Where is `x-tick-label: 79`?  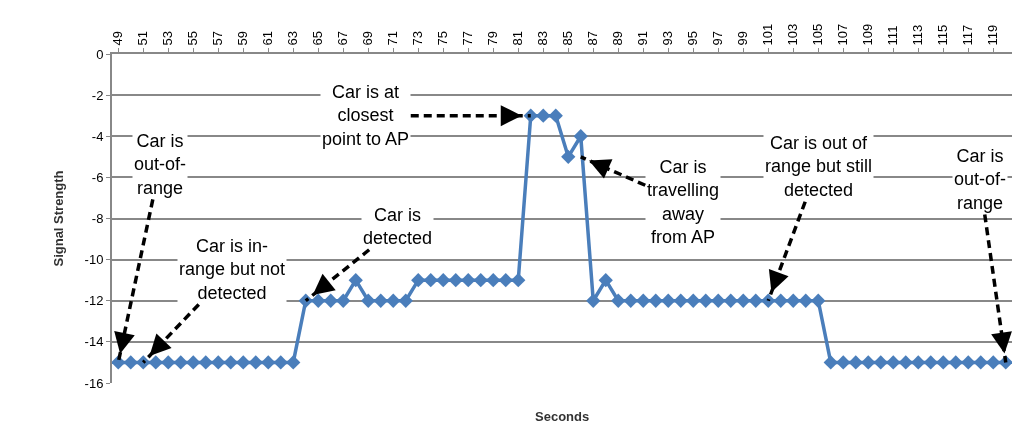
x-tick-label: 79 is located at coordinates (493, 38).